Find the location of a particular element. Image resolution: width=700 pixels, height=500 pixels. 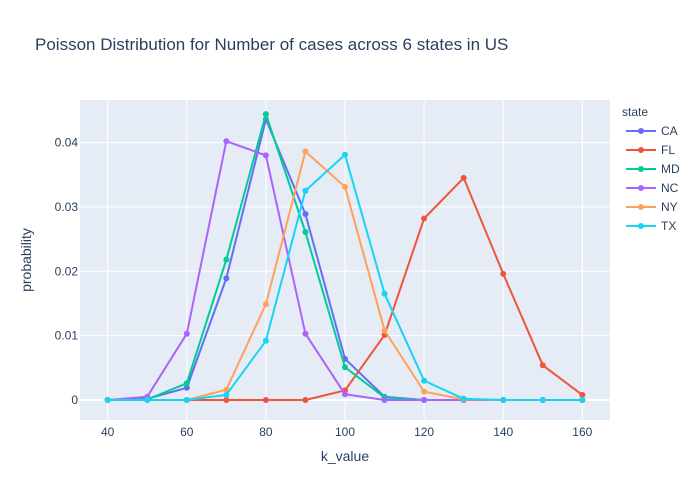

x-tick-label: 160 is located at coordinates (582, 432).